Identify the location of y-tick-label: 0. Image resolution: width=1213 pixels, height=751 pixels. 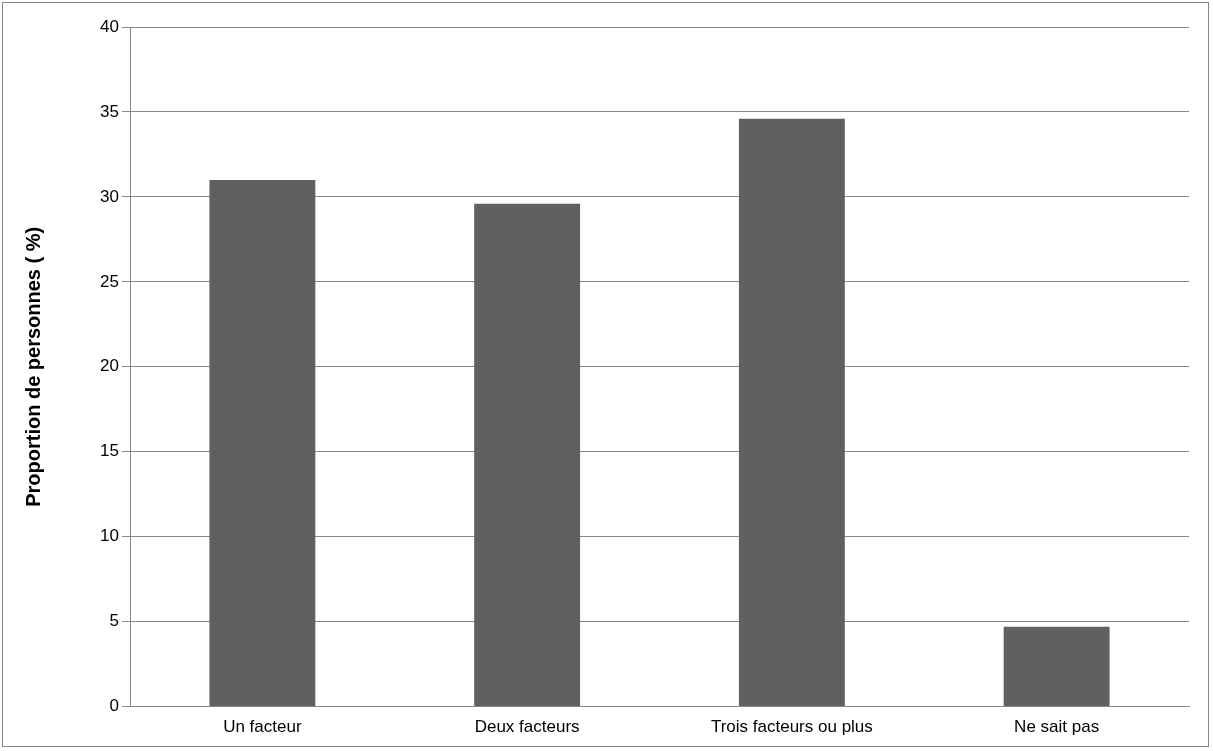
(114, 706).